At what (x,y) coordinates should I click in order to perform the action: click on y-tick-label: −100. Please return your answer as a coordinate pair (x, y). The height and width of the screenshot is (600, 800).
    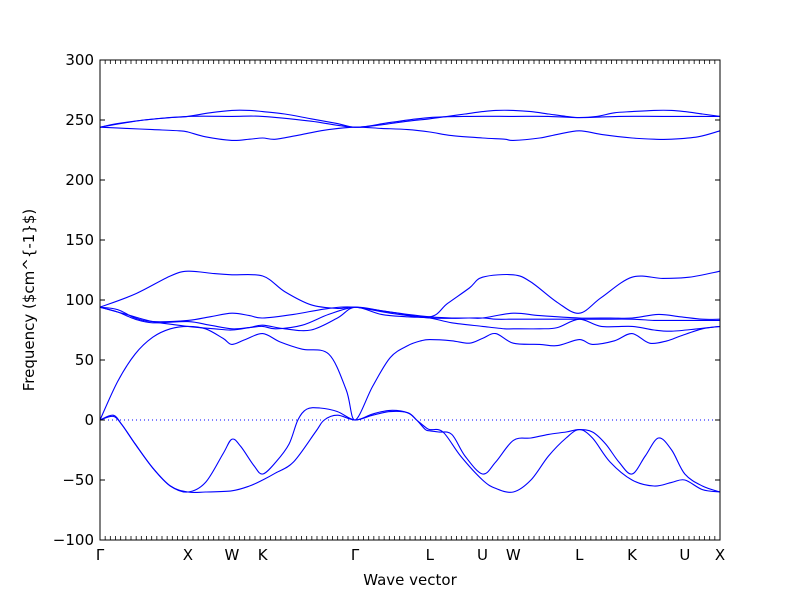
    Looking at the image, I should click on (73, 540).